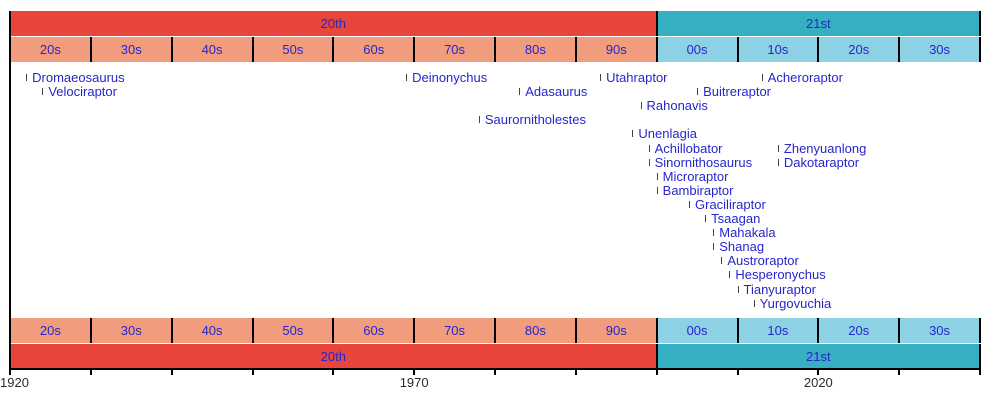 This screenshot has width=990, height=420. I want to click on taxon-label: Dromaeosaurus, so click(78, 77).